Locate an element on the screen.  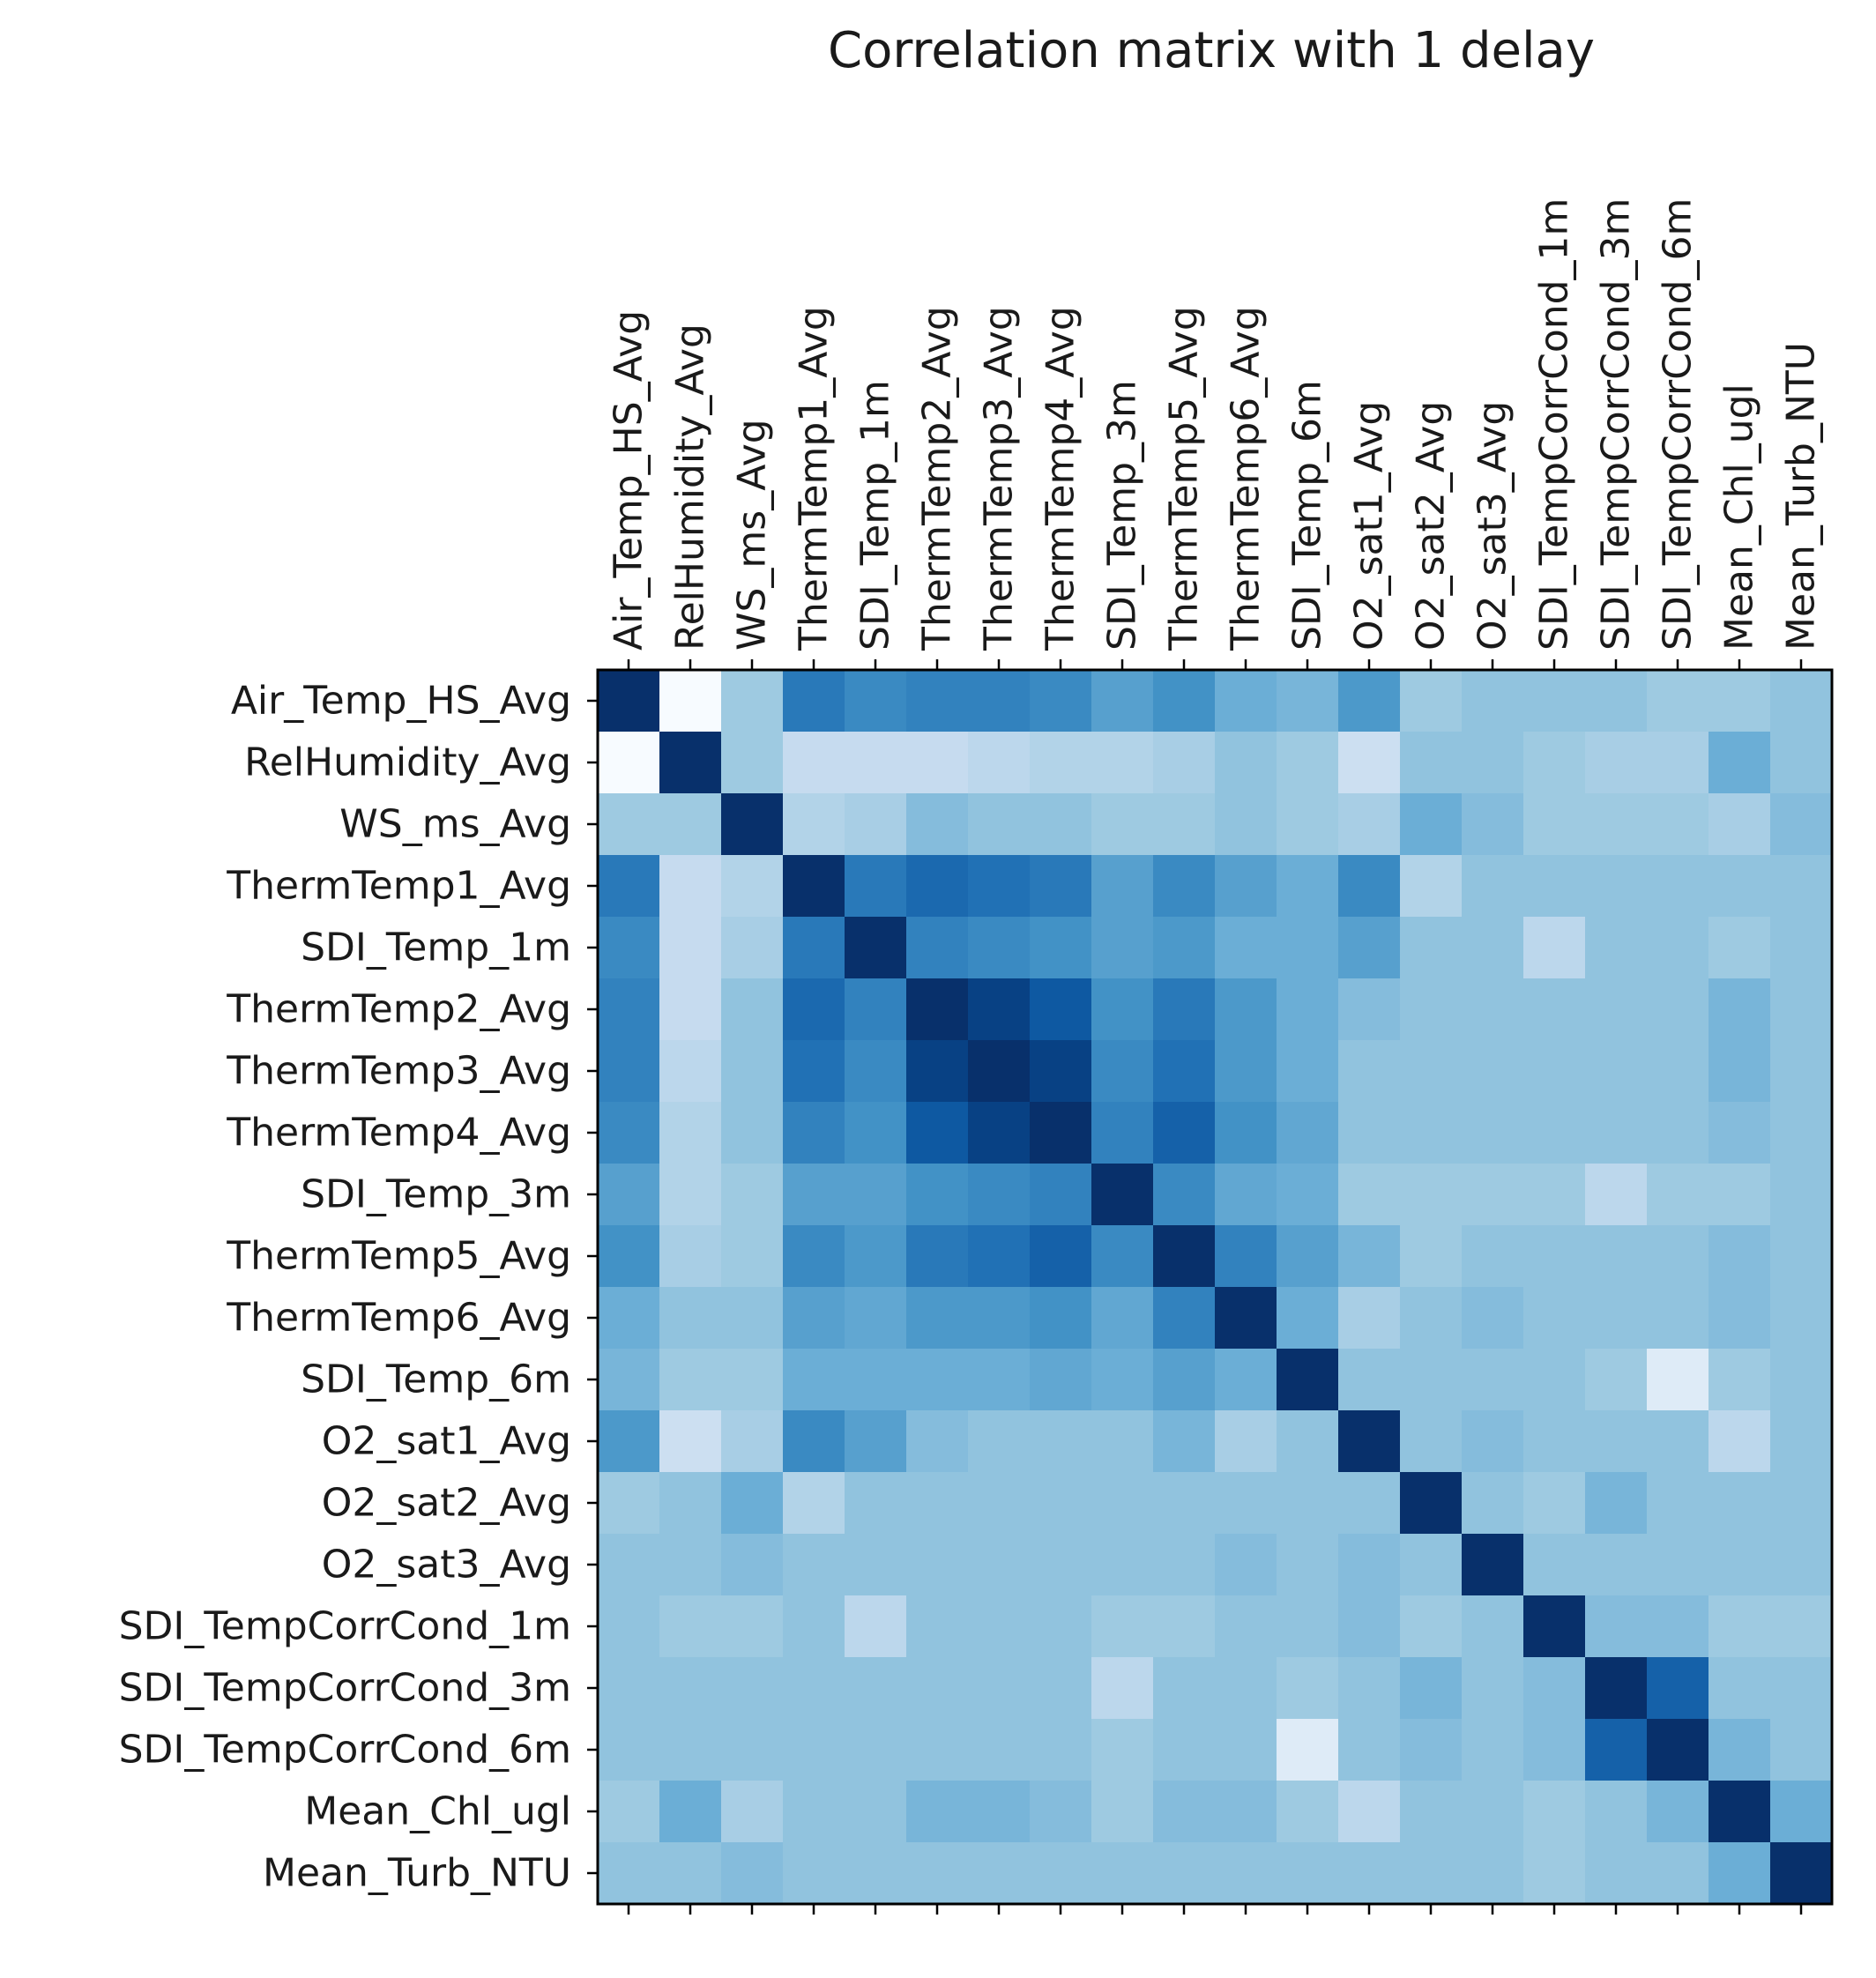
y-tick-label: ThermTemp6_Avg is located at coordinates (398, 1318).